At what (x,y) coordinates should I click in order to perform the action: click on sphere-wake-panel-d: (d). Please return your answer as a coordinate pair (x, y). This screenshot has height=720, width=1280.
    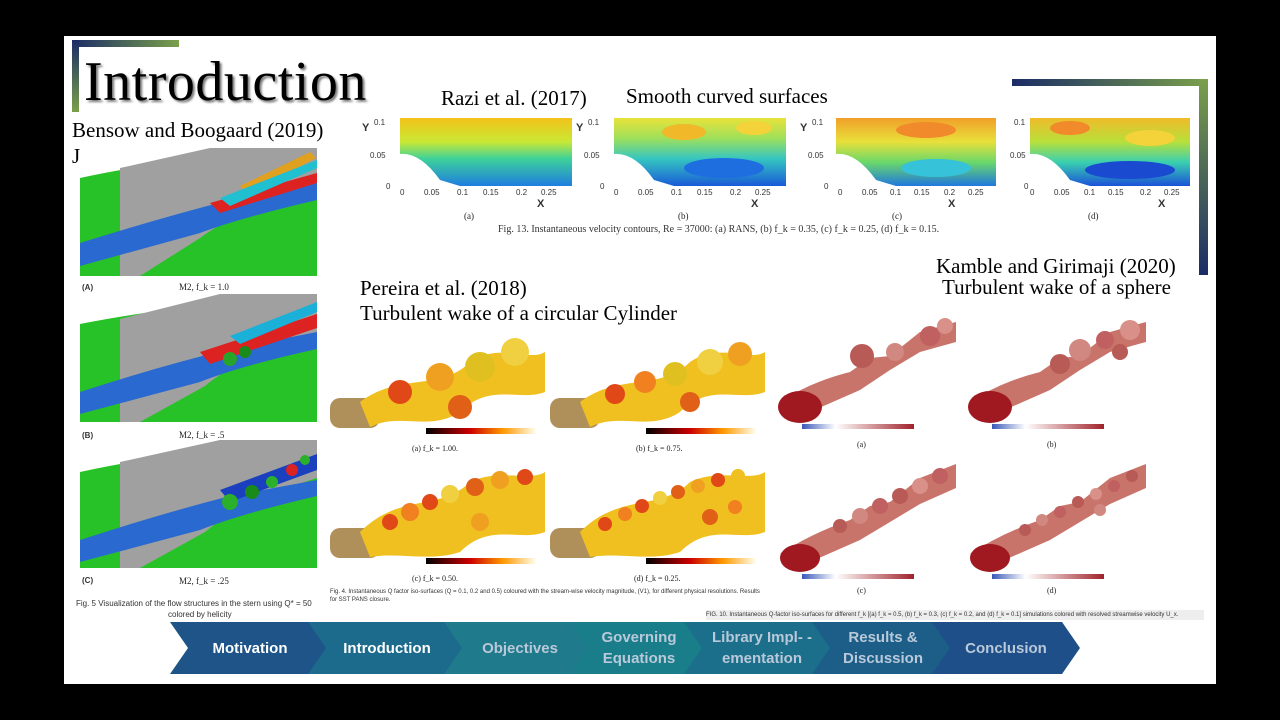
    Looking at the image, I should click on (1053, 524).